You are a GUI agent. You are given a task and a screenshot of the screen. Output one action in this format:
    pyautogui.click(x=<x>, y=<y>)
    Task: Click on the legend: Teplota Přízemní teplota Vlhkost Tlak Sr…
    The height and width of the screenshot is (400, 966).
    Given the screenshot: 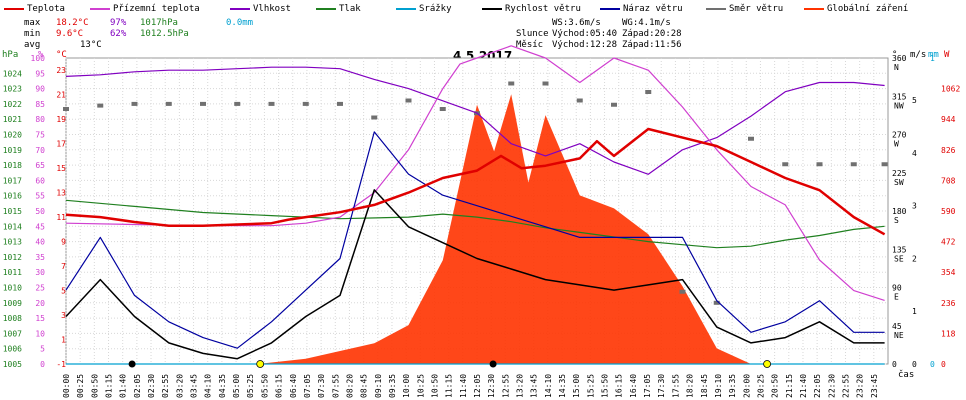 What is the action you would take?
    pyautogui.click(x=483, y=8)
    